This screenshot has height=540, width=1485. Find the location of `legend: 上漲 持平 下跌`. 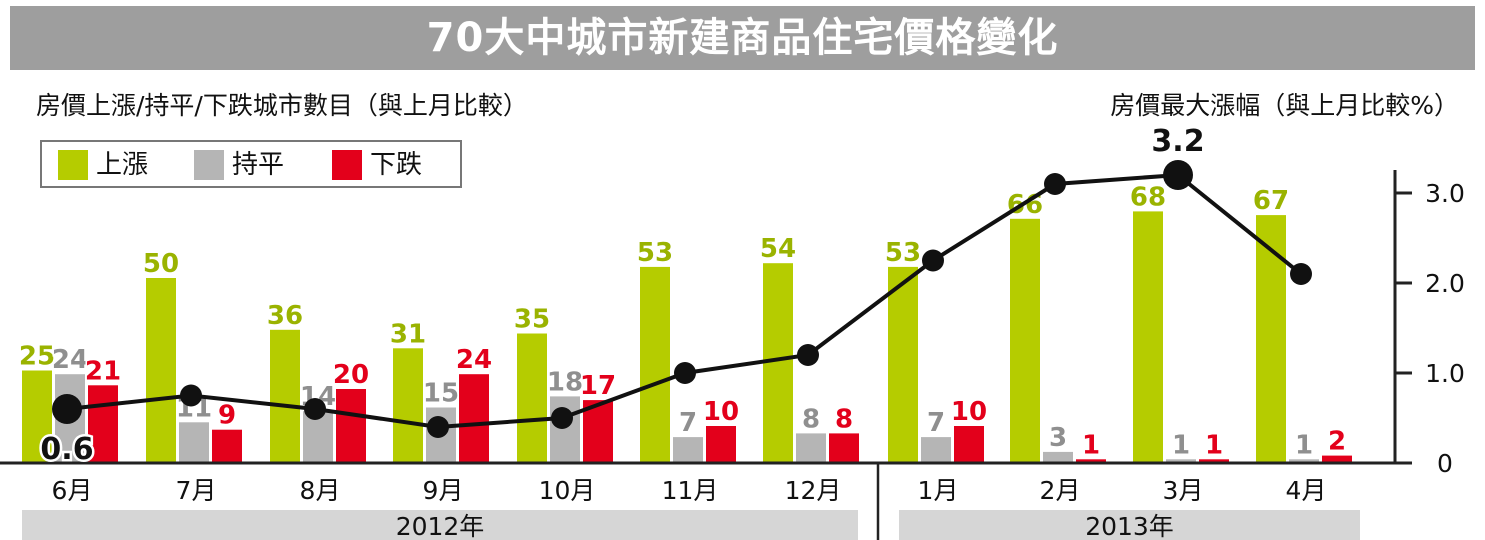

legend: 上漲 持平 下跌 is located at coordinates (251, 164).